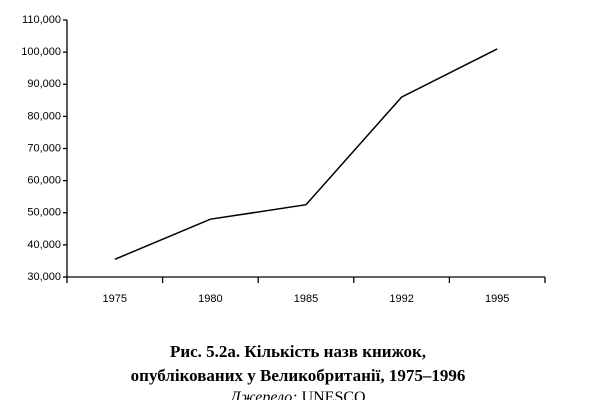 The height and width of the screenshot is (400, 598). I want to click on x-tick-label: 1995, so click(497, 299).